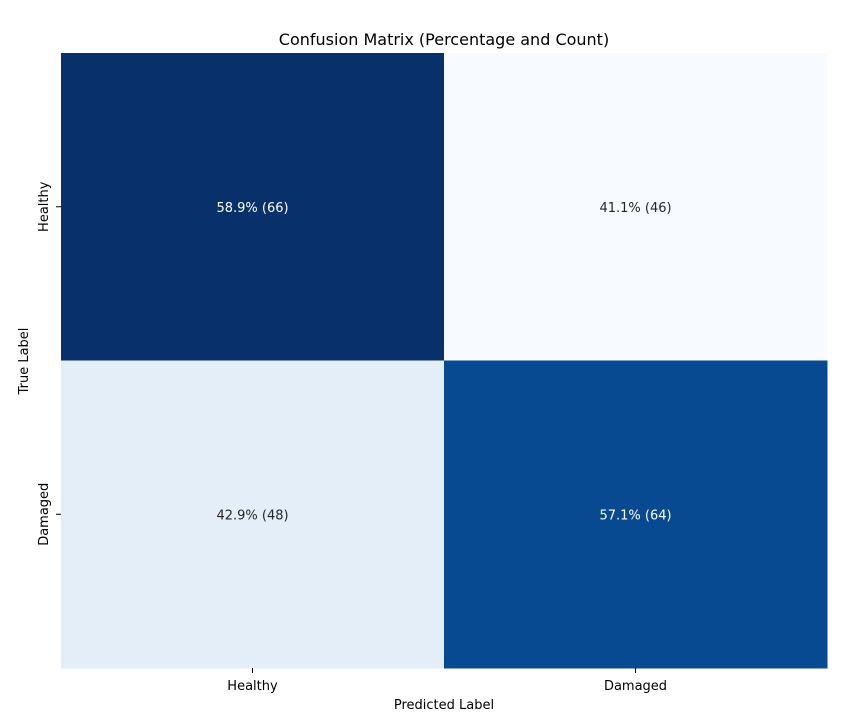 This screenshot has width=858, height=728. I want to click on cell-value-label-r1-c1: 57.1% (64), so click(635, 515).